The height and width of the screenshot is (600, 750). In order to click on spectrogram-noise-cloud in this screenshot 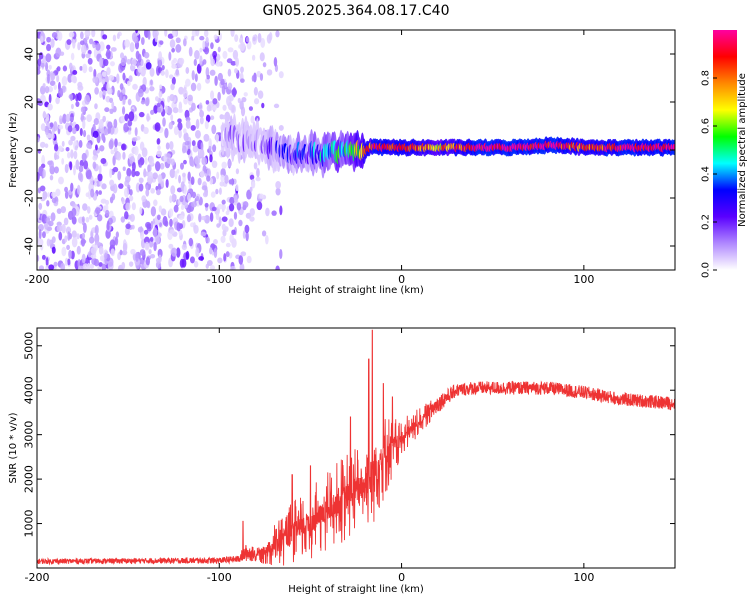, I will do `click(160, 150)`.